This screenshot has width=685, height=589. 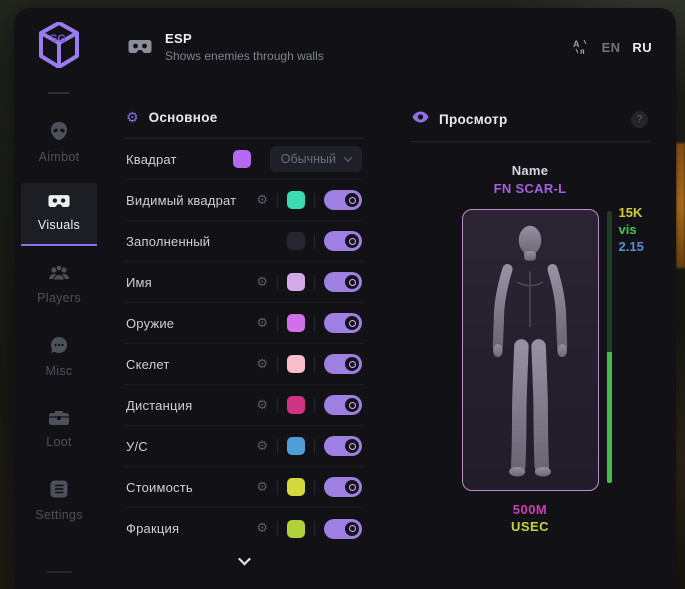 What do you see at coordinates (244, 200) in the screenshot?
I see `row-visible-square: Видимый квадрат ⚙` at bounding box center [244, 200].